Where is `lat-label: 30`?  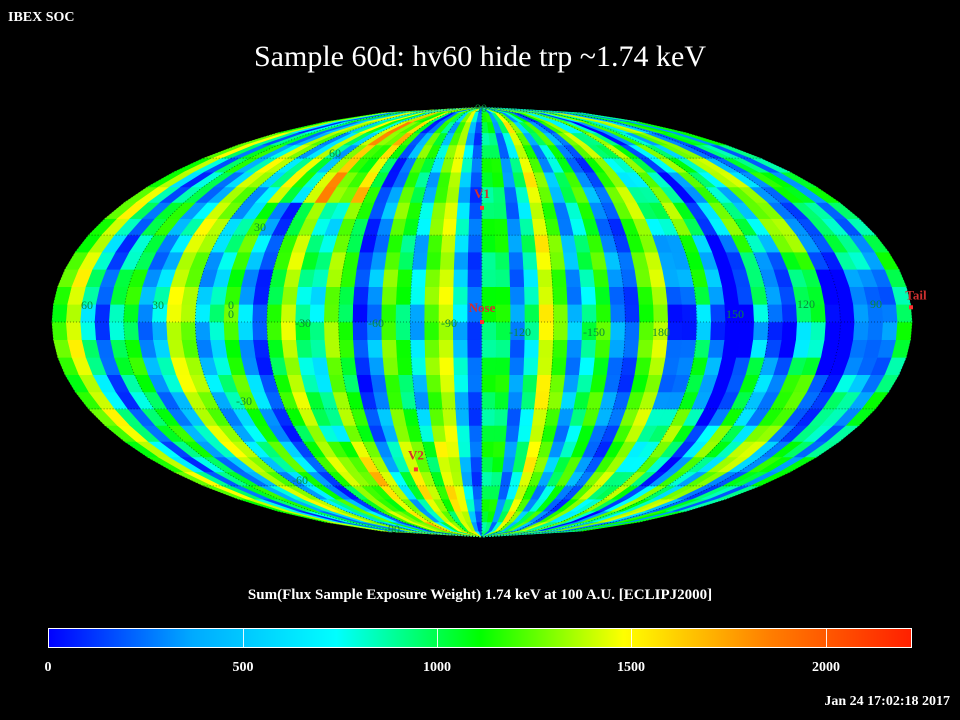 lat-label: 30 is located at coordinates (260, 227).